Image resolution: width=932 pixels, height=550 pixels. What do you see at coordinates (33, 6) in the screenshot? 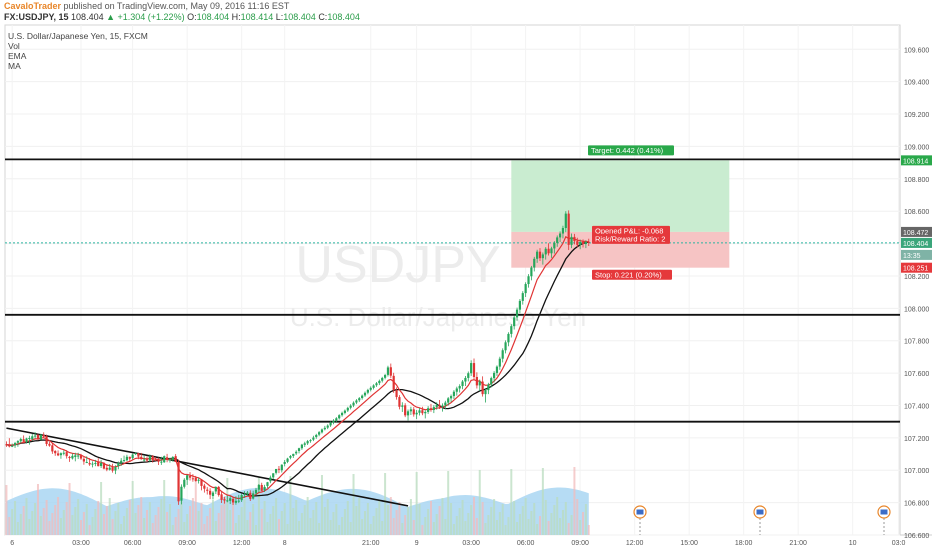
I see `author-name: CavaloTrader` at bounding box center [33, 6].